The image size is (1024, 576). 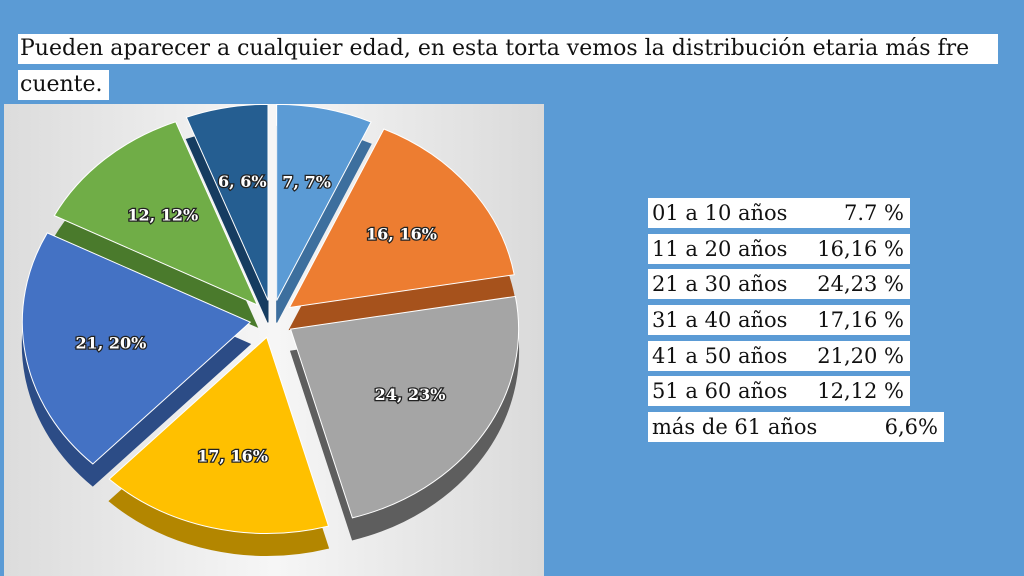 I want to click on legend-label: 21 a 30 años, so click(x=720, y=284).